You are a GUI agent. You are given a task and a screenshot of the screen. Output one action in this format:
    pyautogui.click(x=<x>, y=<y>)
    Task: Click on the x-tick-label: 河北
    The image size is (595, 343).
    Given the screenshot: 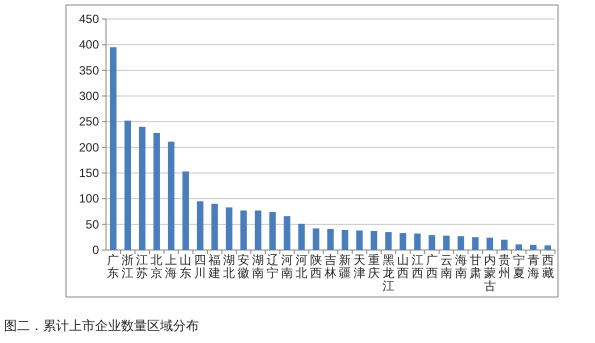 What is the action you would take?
    pyautogui.click(x=302, y=266)
    